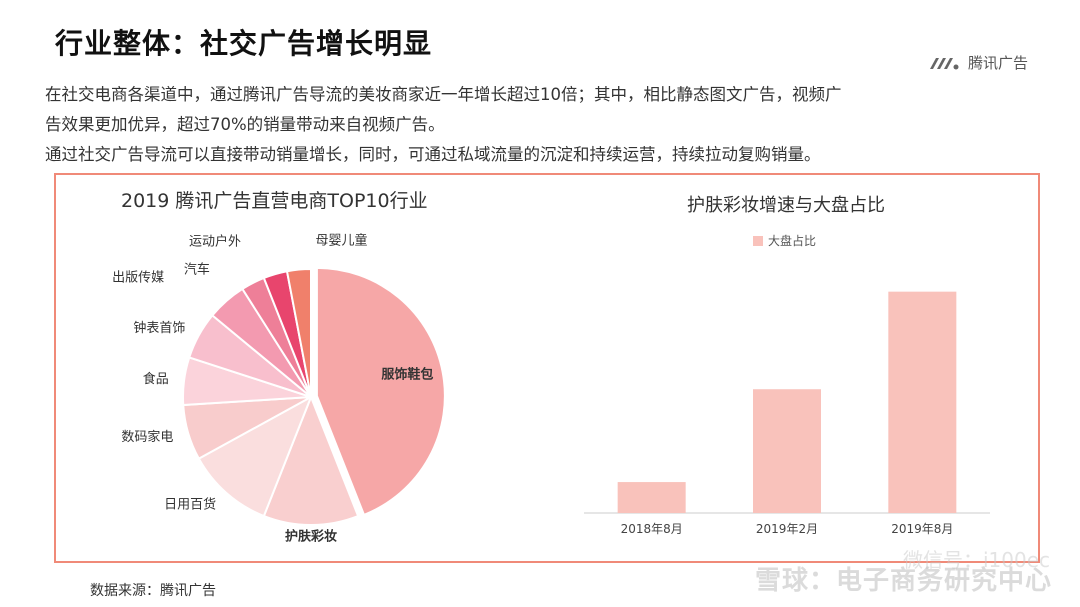 Image resolution: width=1080 pixels, height=607 pixels. What do you see at coordinates (652, 529) in the screenshot?
I see `x-tick-label: 2018年8月` at bounding box center [652, 529].